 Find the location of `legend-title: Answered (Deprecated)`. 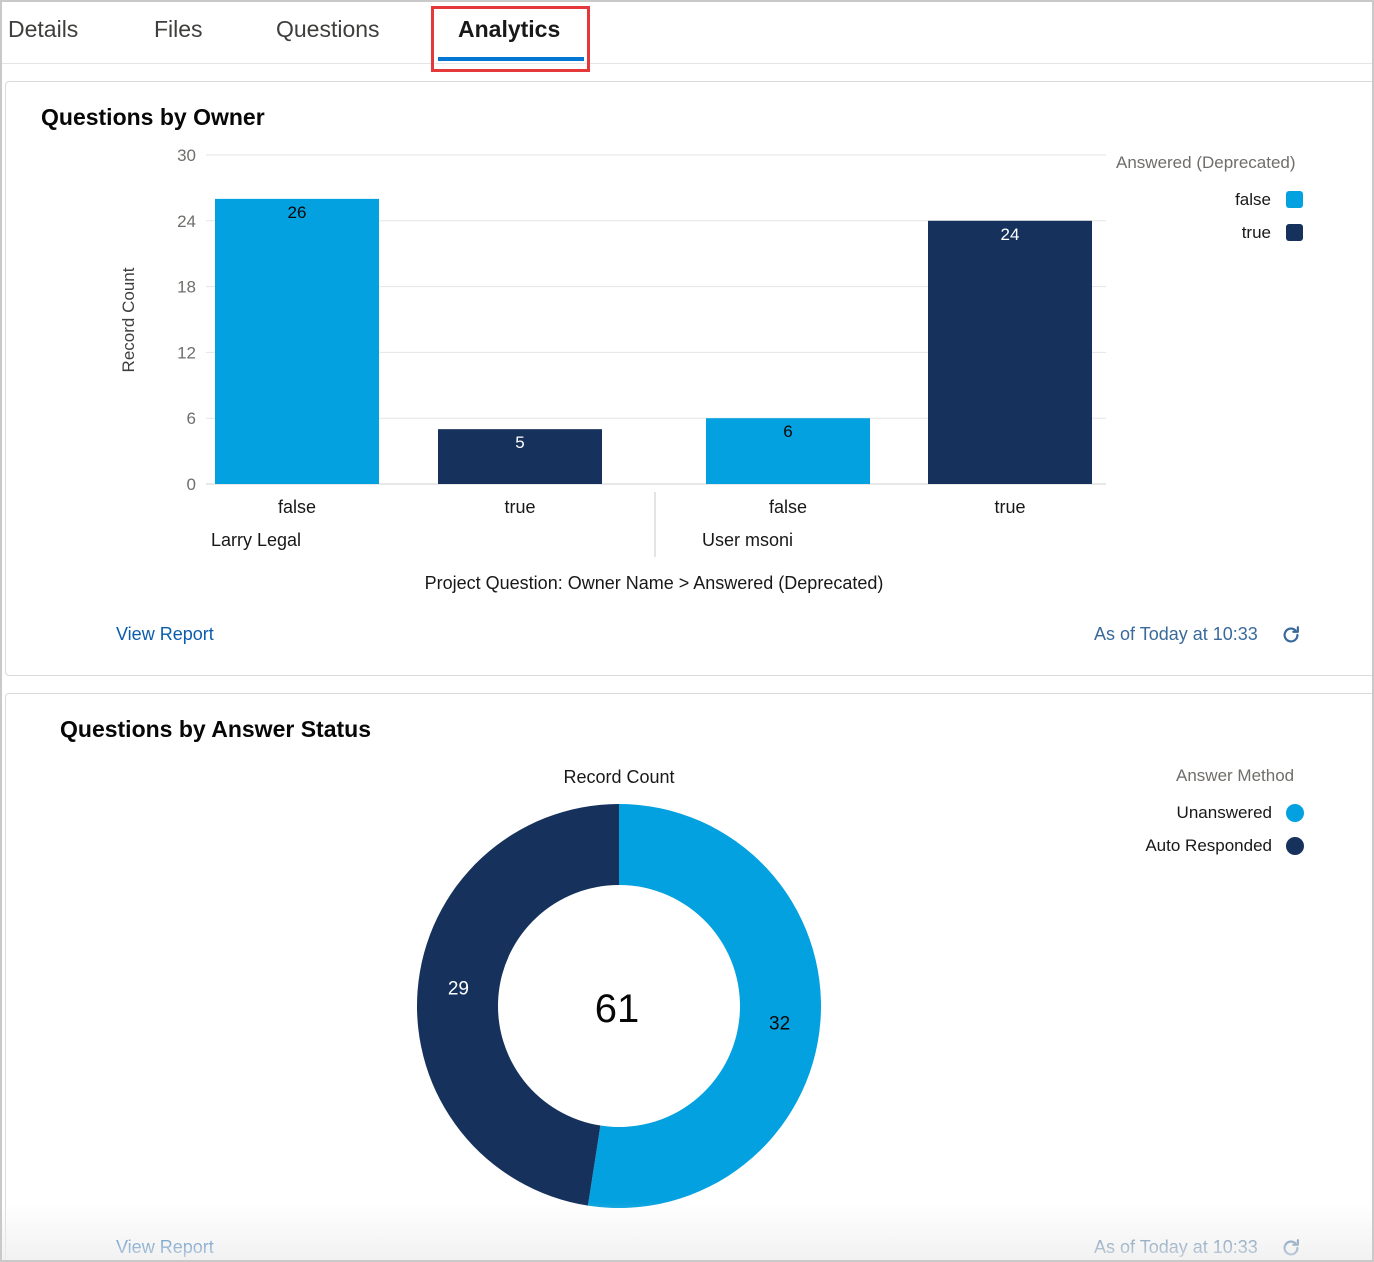

legend-title: Answered (Deprecated) is located at coordinates (1206, 162).